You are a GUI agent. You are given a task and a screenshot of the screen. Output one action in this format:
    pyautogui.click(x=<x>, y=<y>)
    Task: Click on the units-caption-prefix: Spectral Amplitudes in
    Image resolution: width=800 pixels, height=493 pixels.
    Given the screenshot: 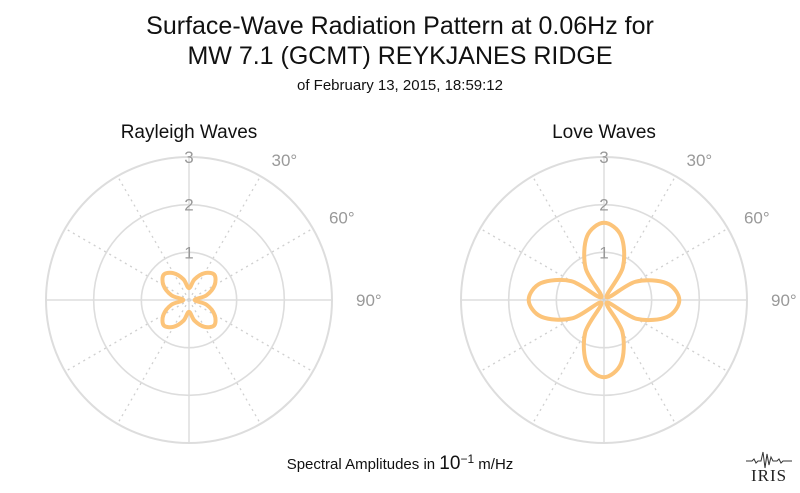 What is the action you would take?
    pyautogui.click(x=361, y=464)
    